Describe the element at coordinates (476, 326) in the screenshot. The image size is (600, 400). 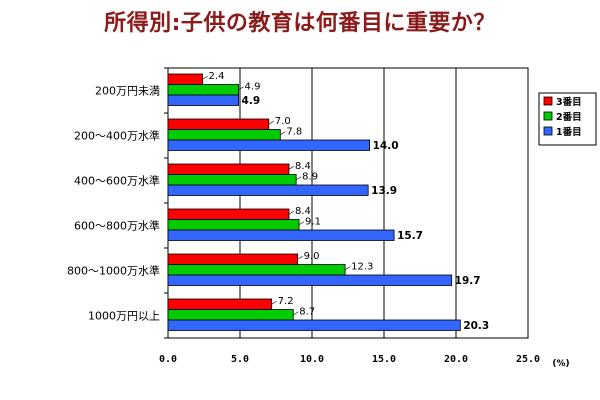
I see `data-label: 20.3` at that location.